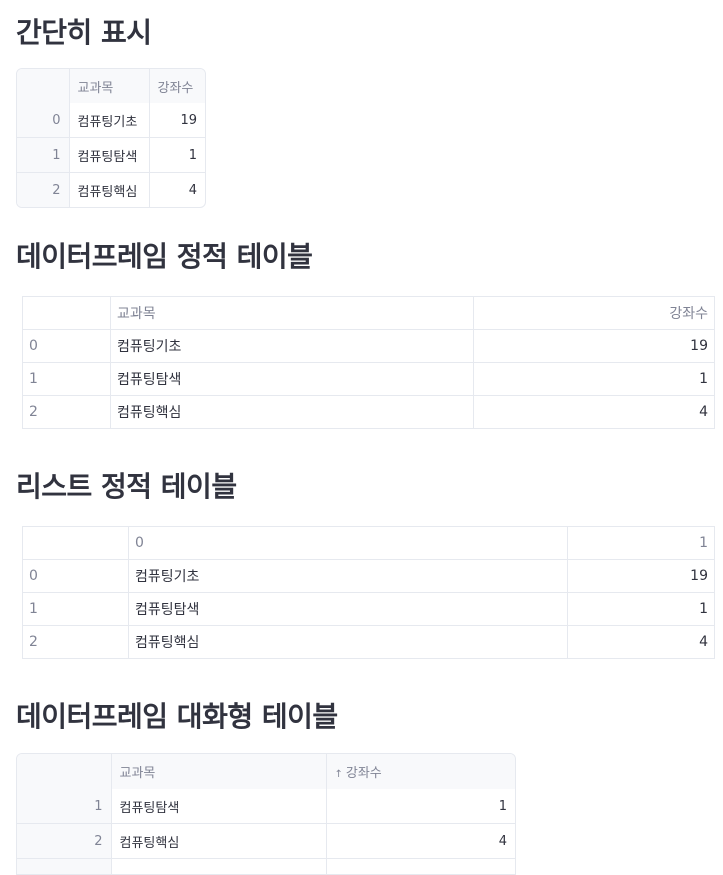  What do you see at coordinates (348, 543) in the screenshot?
I see `column-header-0: 0` at bounding box center [348, 543].